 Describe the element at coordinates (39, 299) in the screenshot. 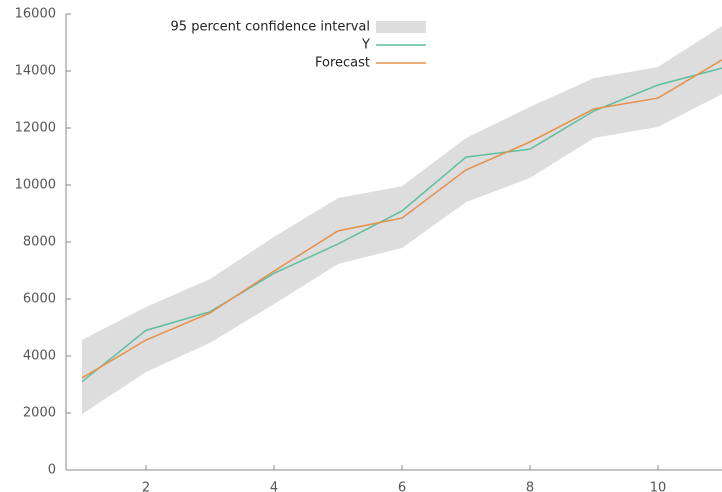

I see `y-tick-label: 6000` at that location.